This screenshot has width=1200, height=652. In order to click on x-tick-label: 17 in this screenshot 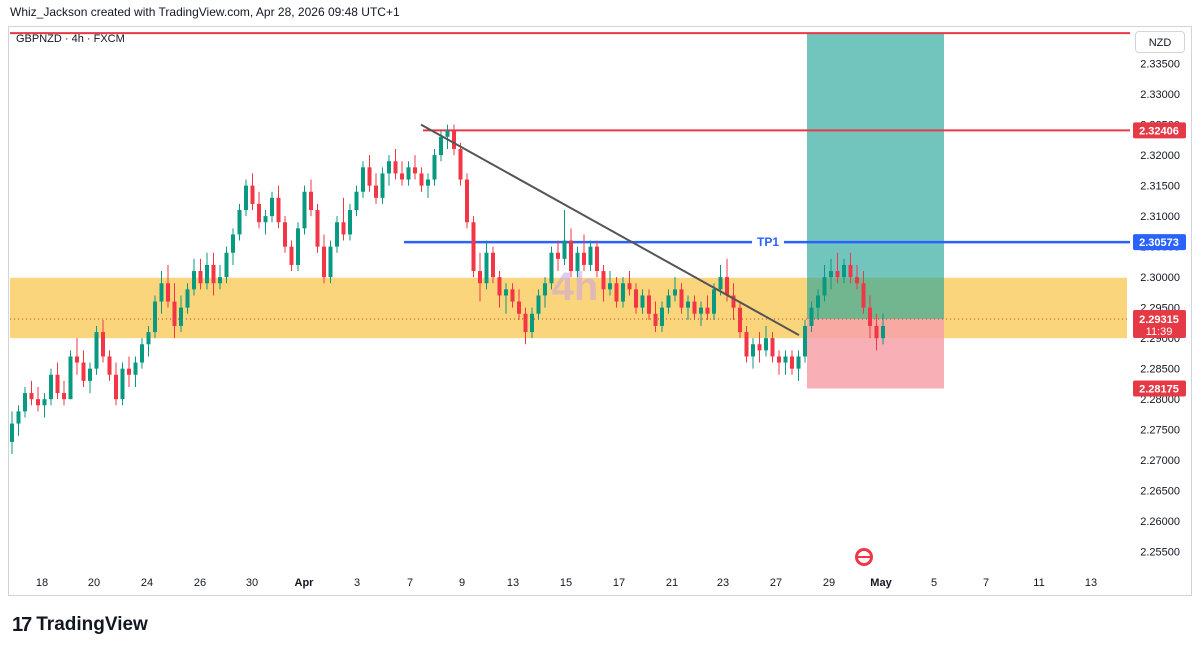, I will do `click(619, 583)`.